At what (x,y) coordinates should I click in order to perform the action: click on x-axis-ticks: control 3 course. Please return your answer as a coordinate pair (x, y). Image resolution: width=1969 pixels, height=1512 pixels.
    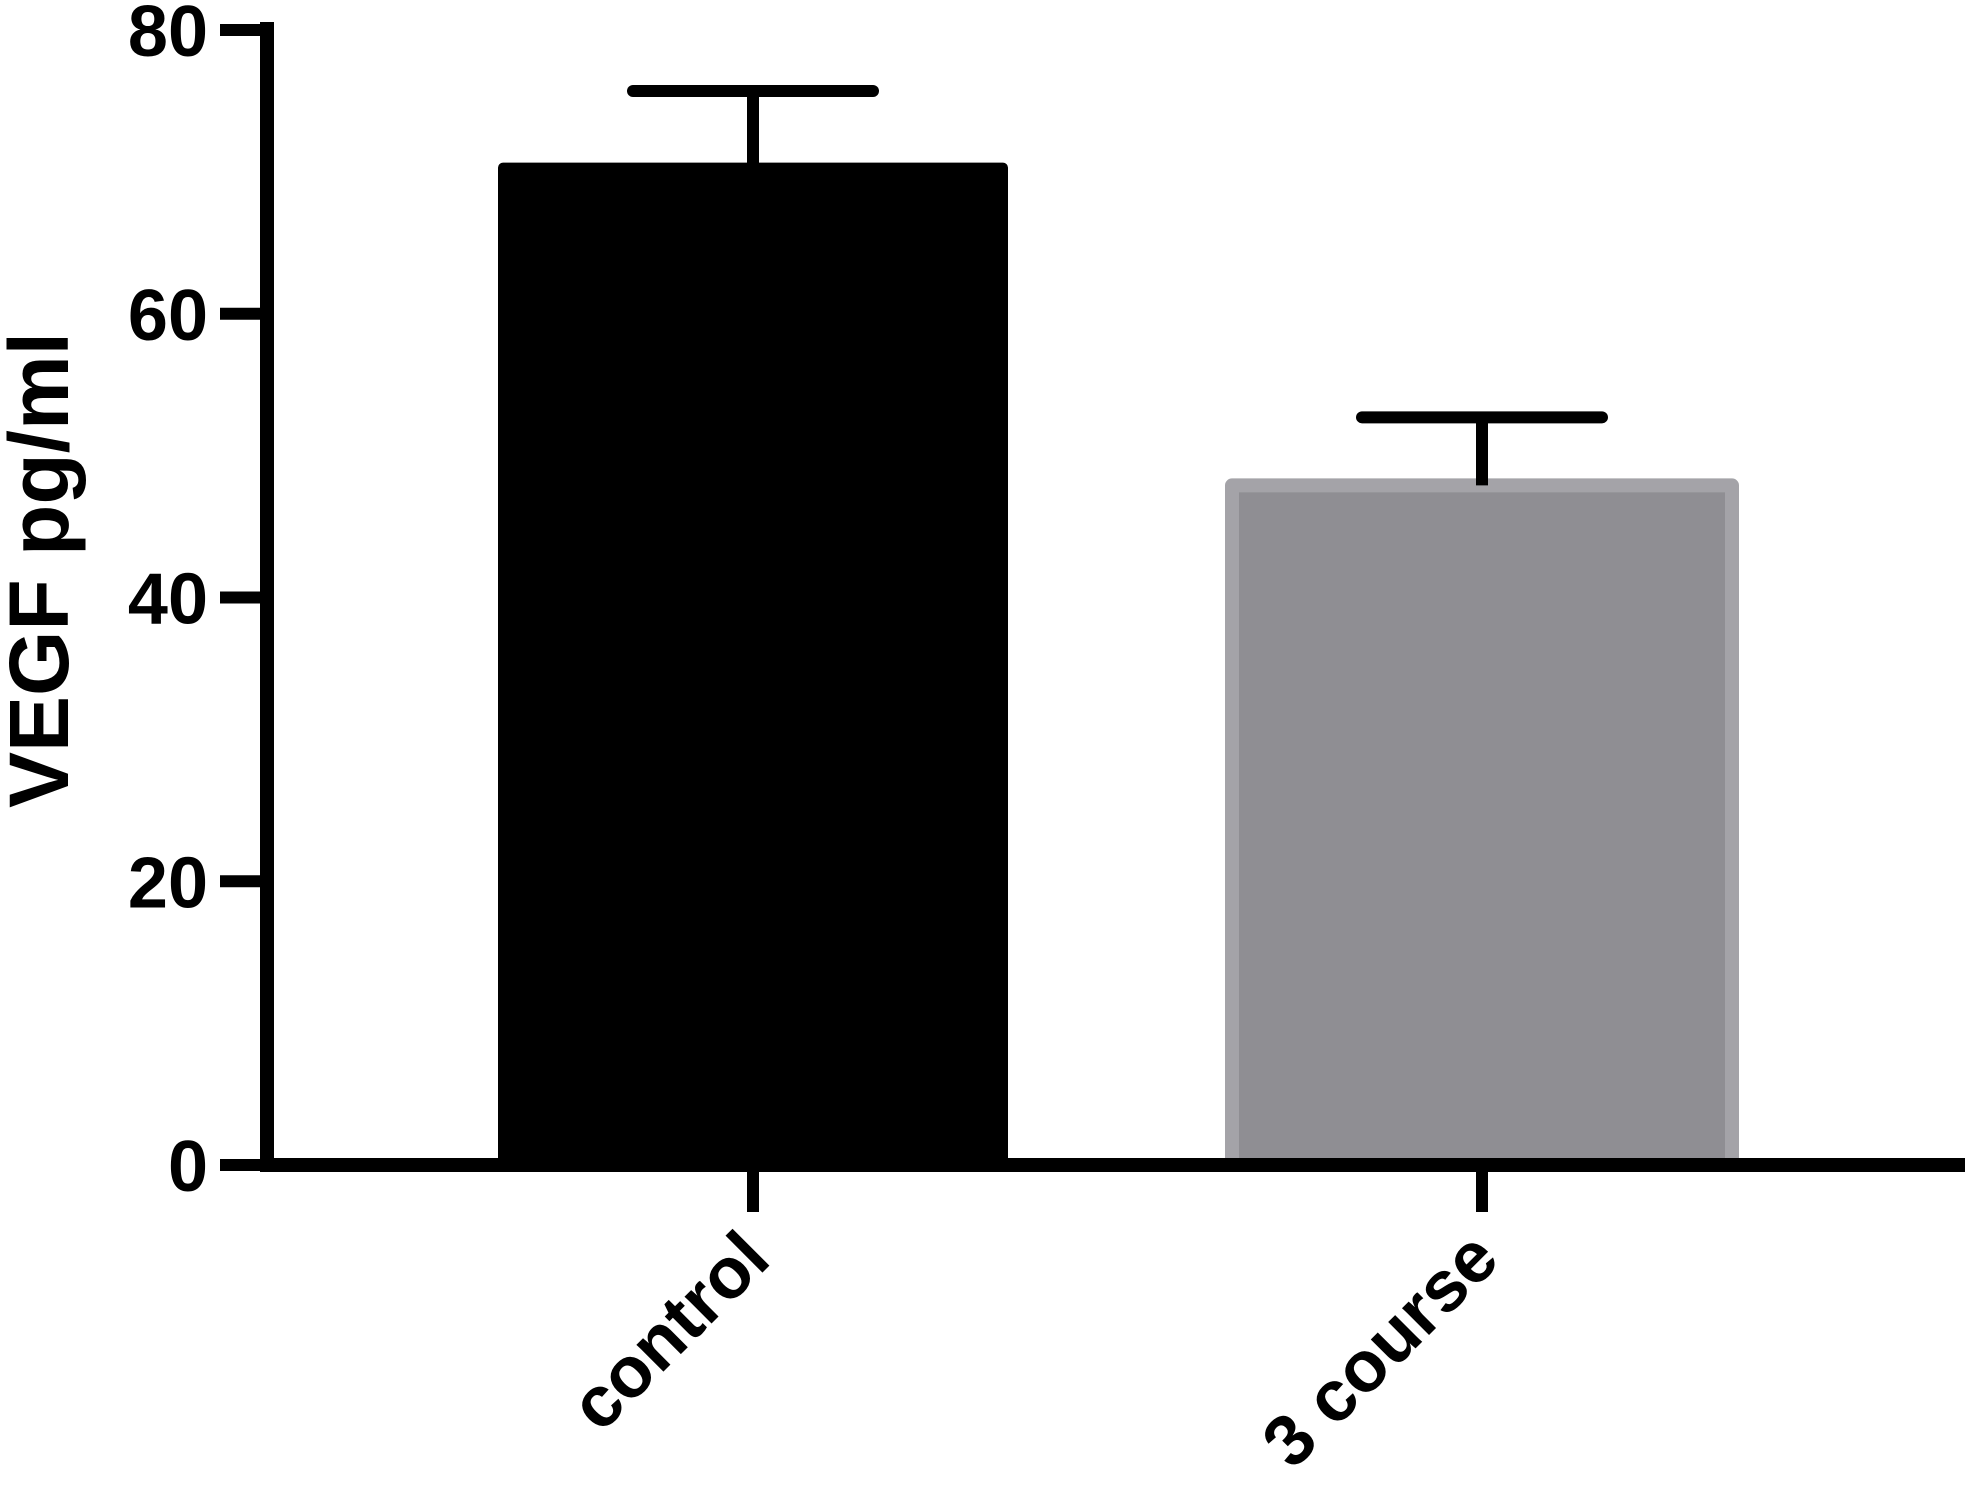
    Looking at the image, I should click on (1034, 1324).